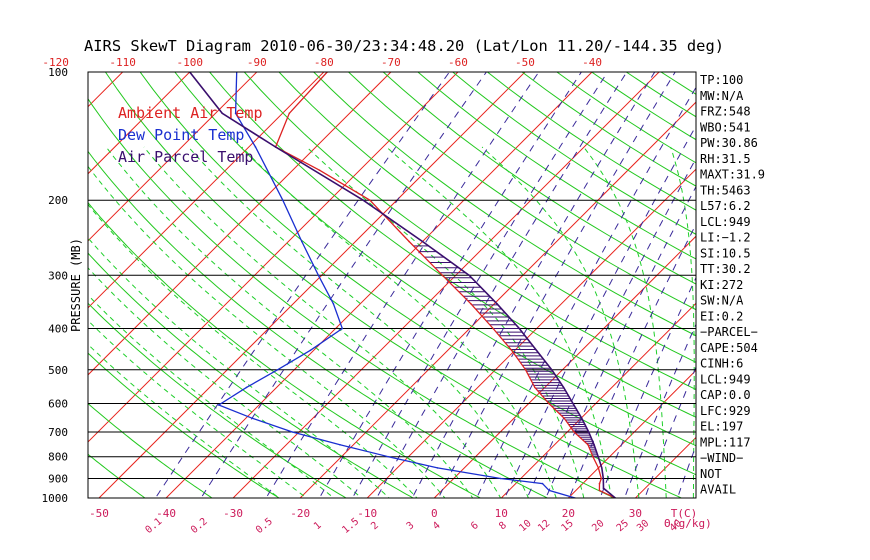 The image size is (870, 560). Describe the element at coordinates (76, 285) in the screenshot. I see `y-axis-label: PRESSURE (MB)` at that location.